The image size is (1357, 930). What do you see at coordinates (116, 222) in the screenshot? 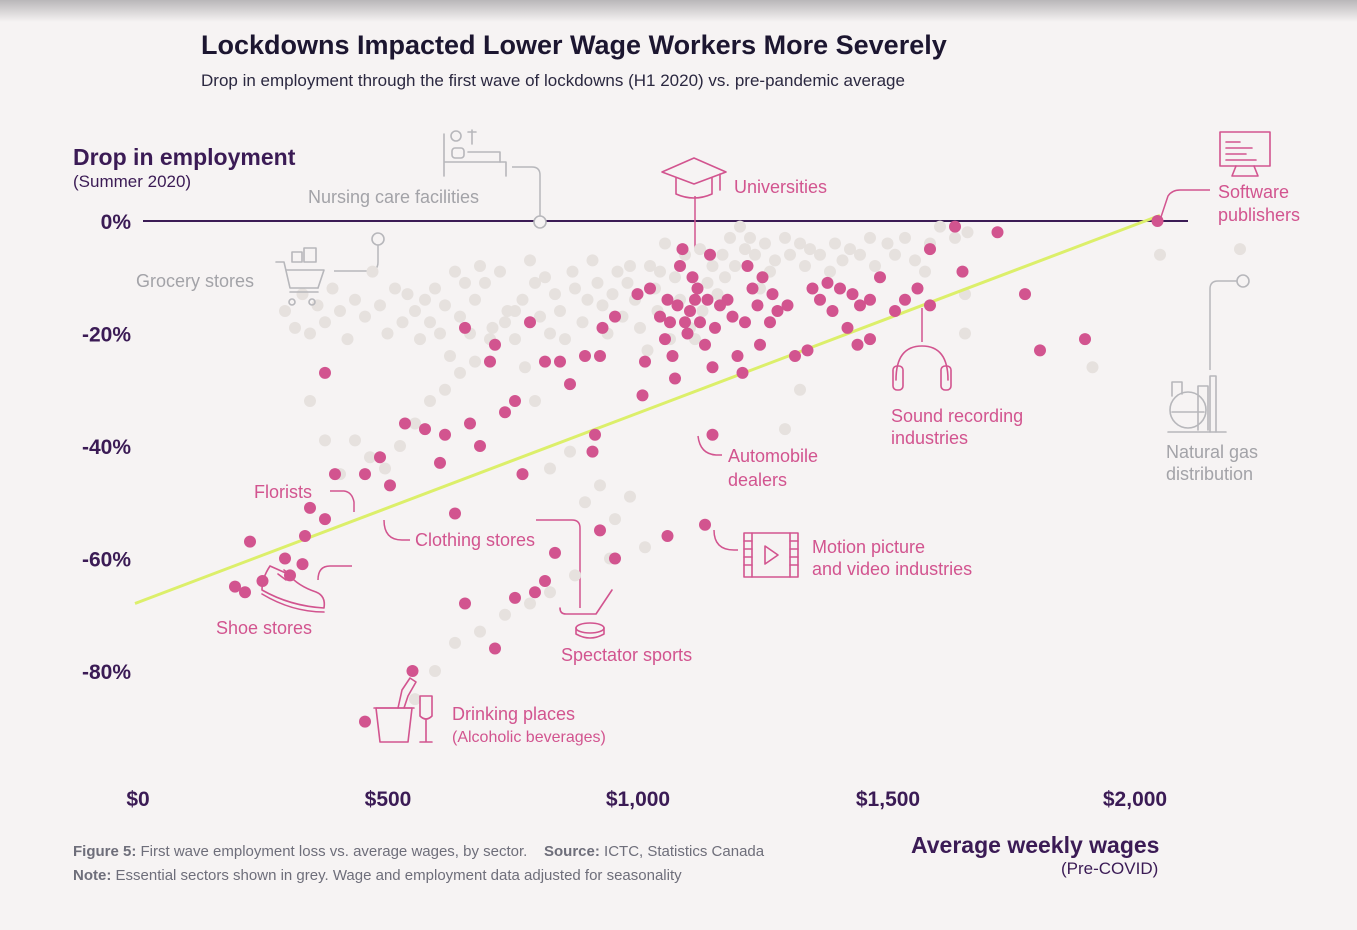
I see `y-tick-label: 0%` at bounding box center [116, 222].